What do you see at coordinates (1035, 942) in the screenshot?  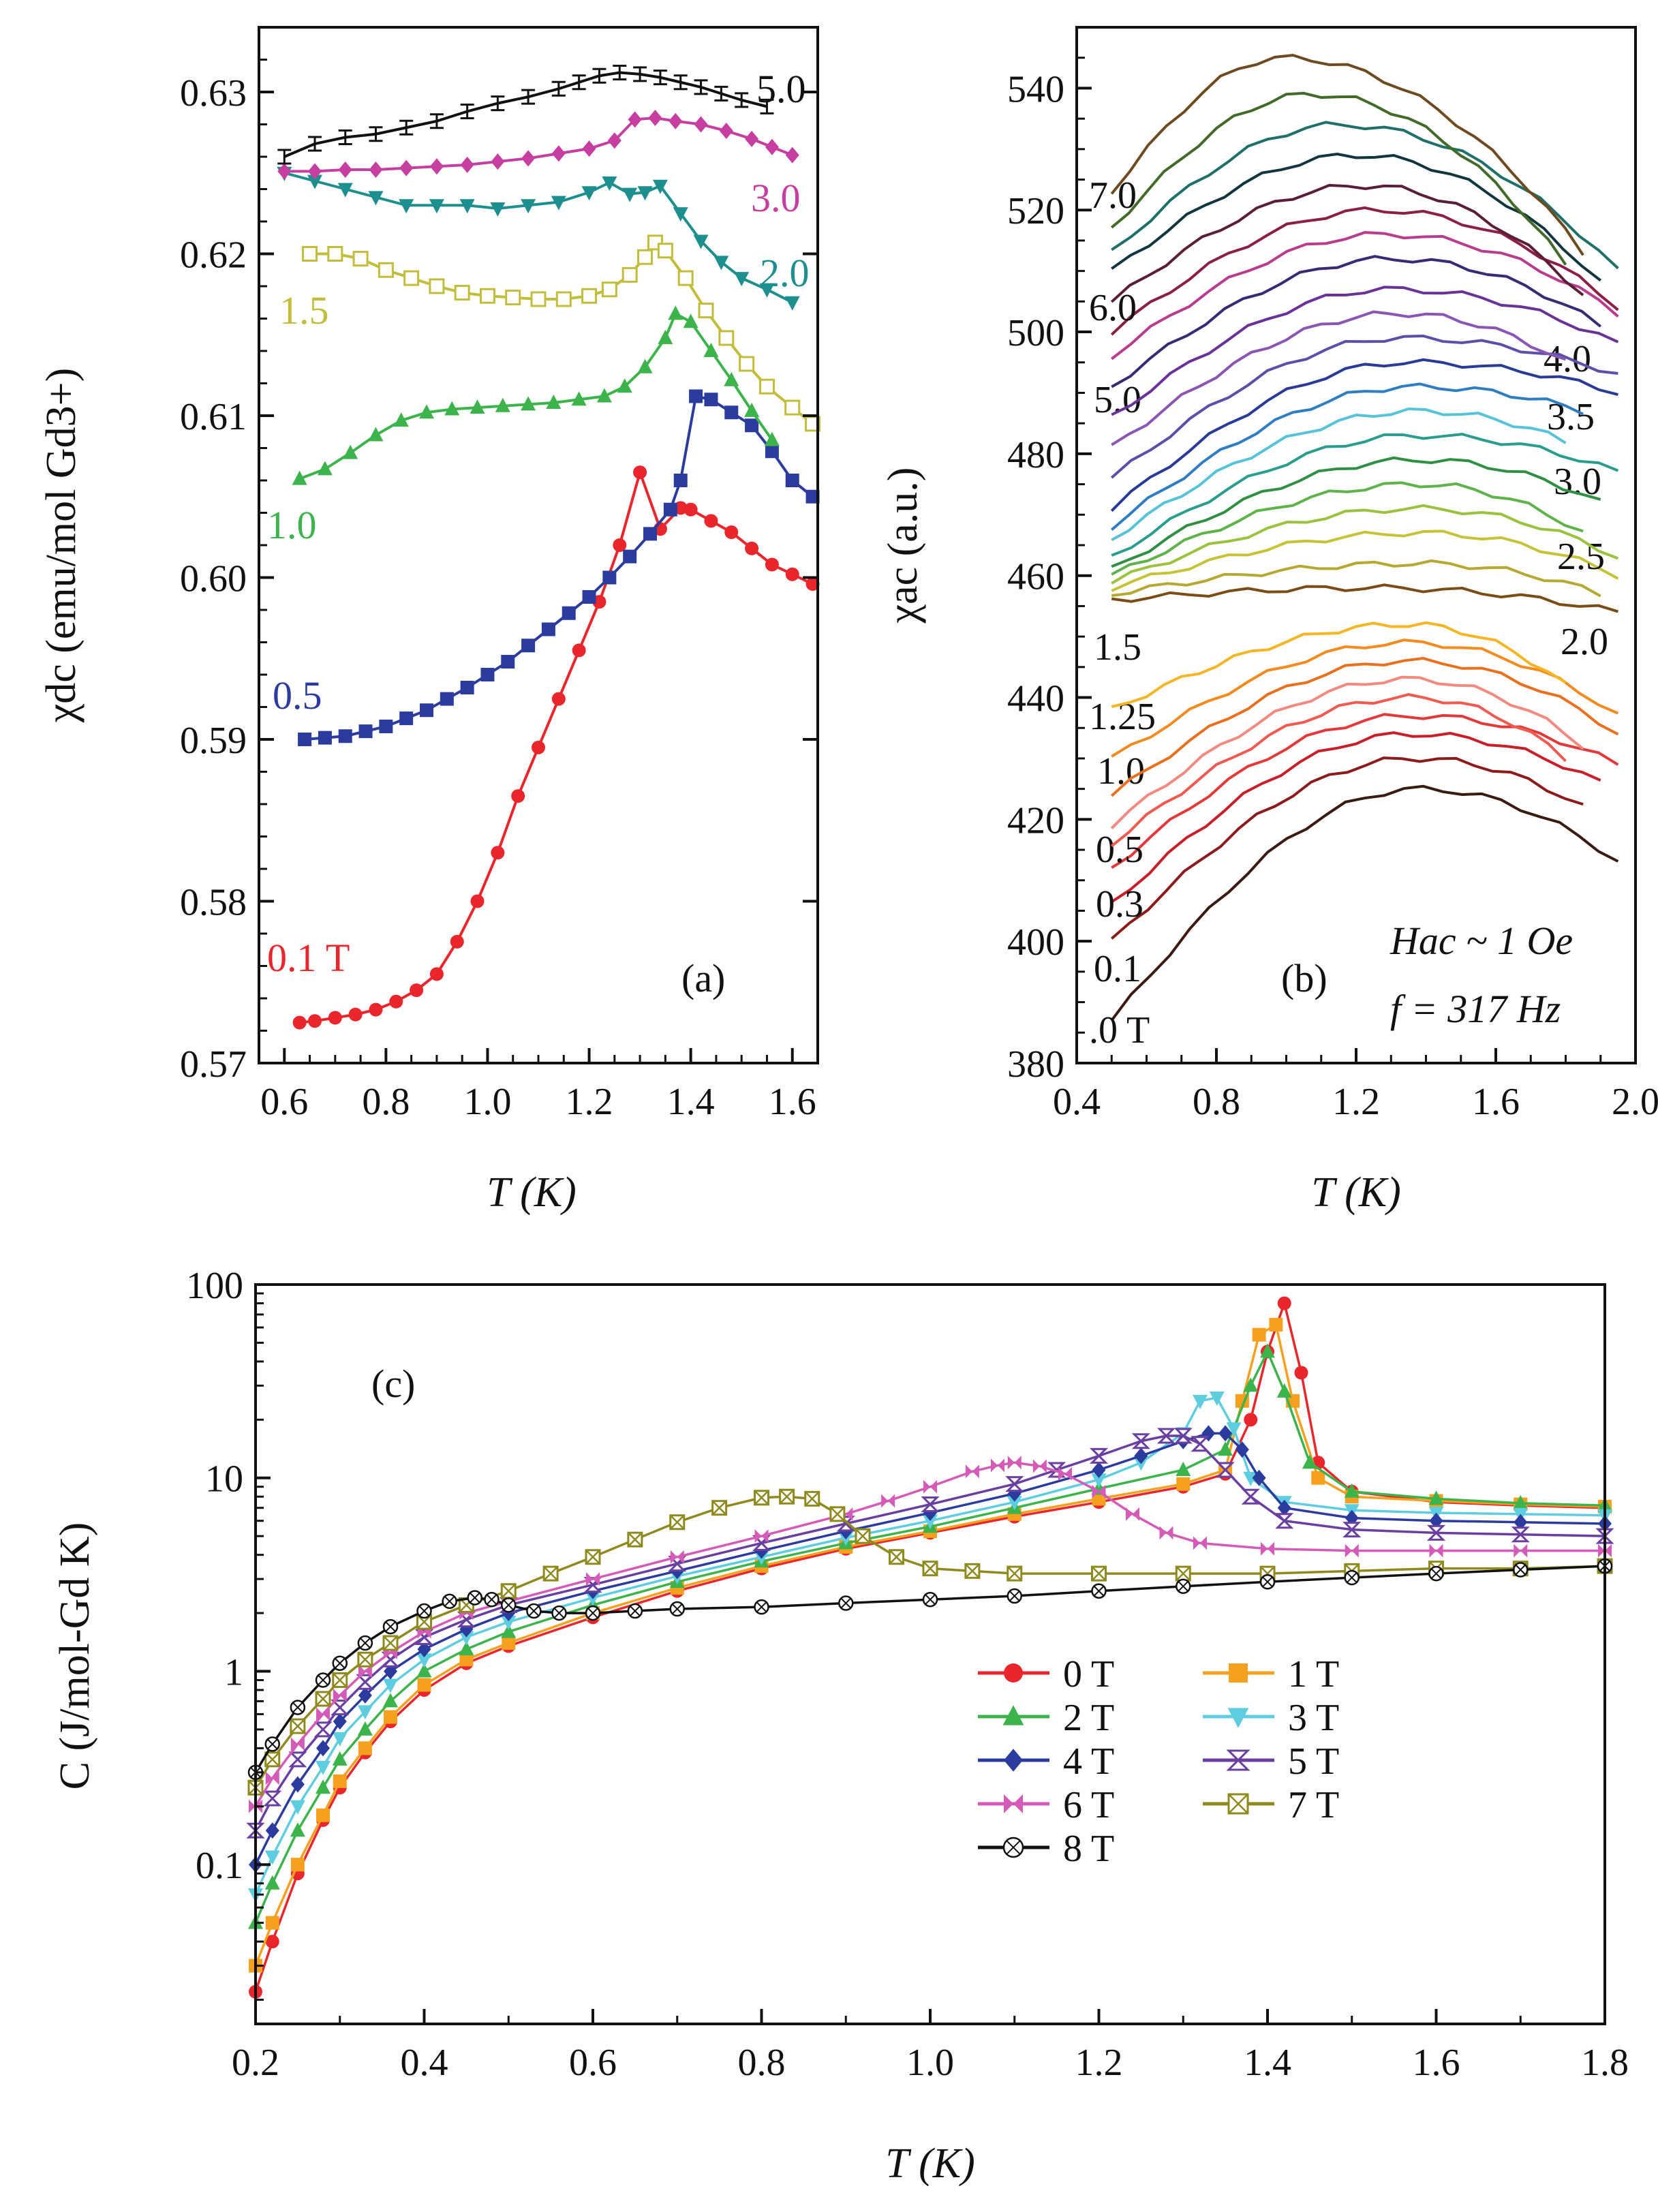 I see `panel-b-ytick-label: 400` at bounding box center [1035, 942].